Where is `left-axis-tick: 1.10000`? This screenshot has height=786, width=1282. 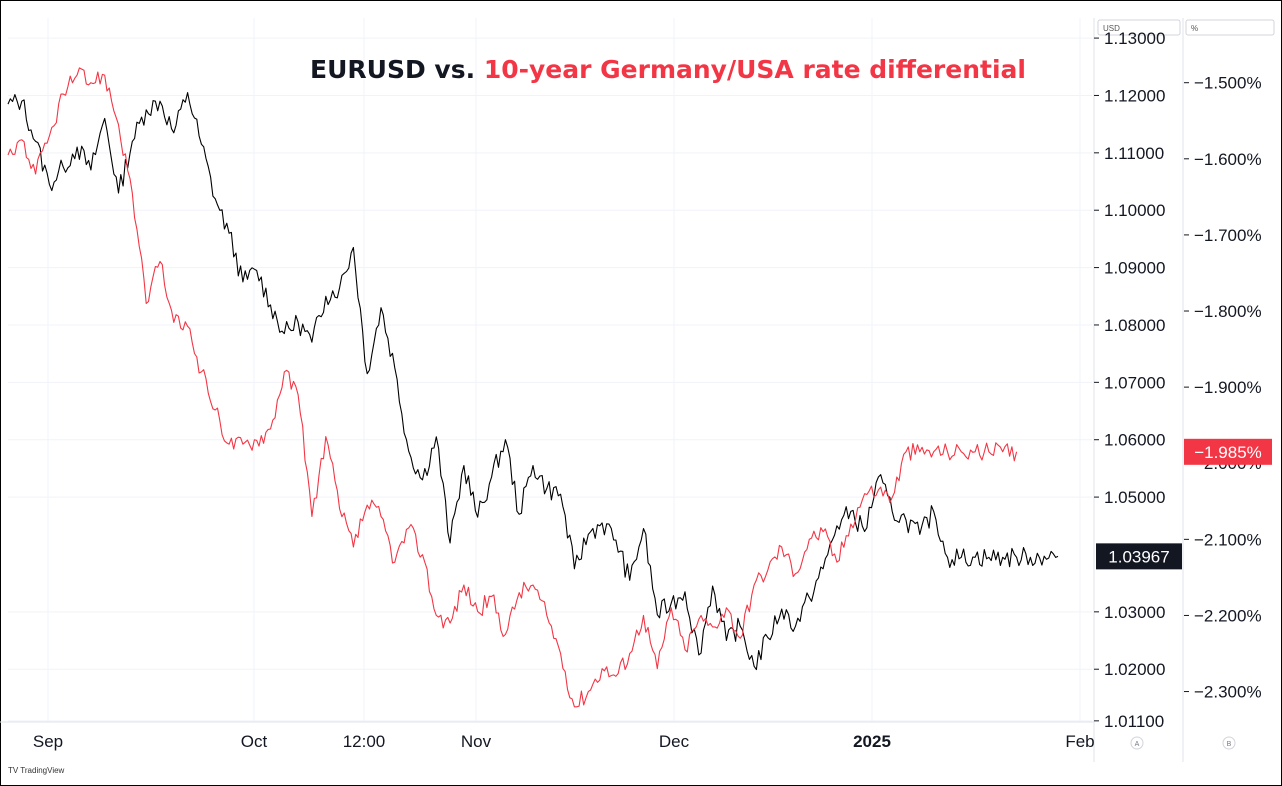
left-axis-tick: 1.10000 is located at coordinates (1134, 210).